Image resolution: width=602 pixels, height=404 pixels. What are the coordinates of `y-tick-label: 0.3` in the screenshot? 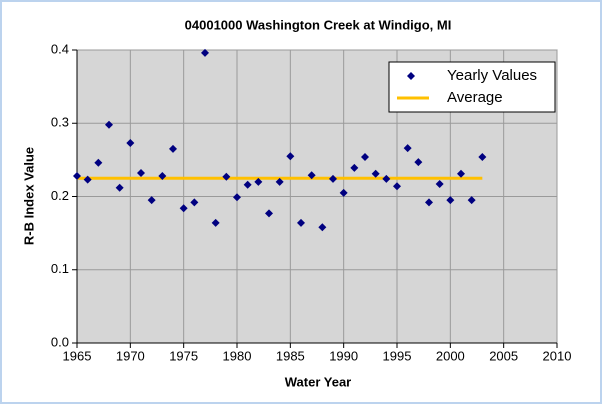 It's located at (60, 122).